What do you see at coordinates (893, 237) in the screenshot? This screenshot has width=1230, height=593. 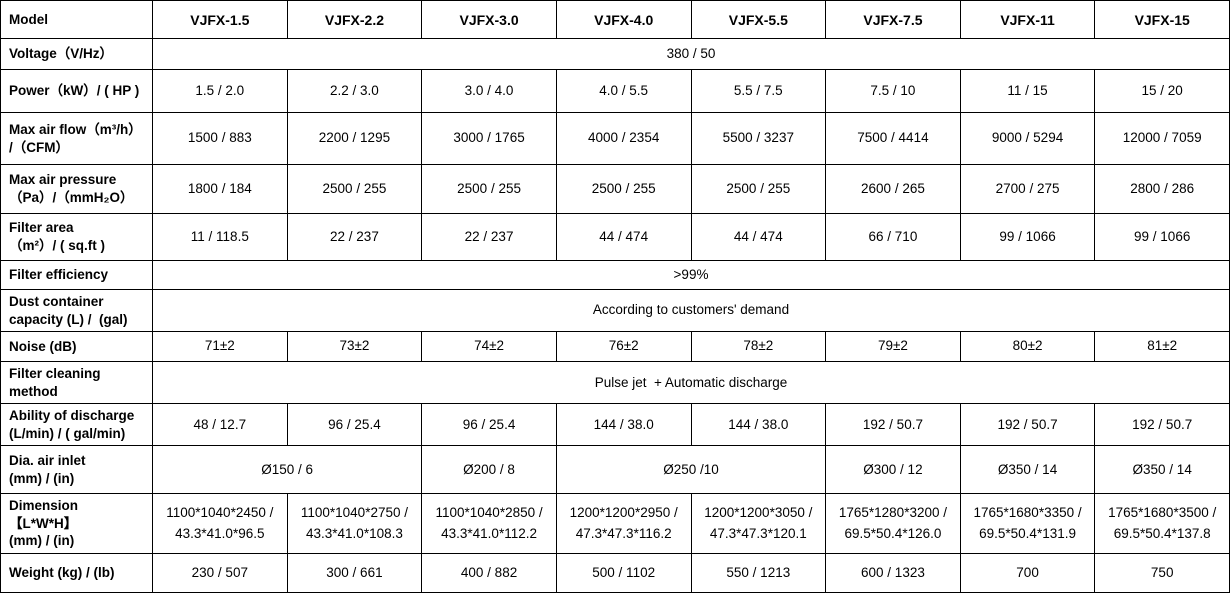 I see `cell-filter-area-5: 66 / 710` at bounding box center [893, 237].